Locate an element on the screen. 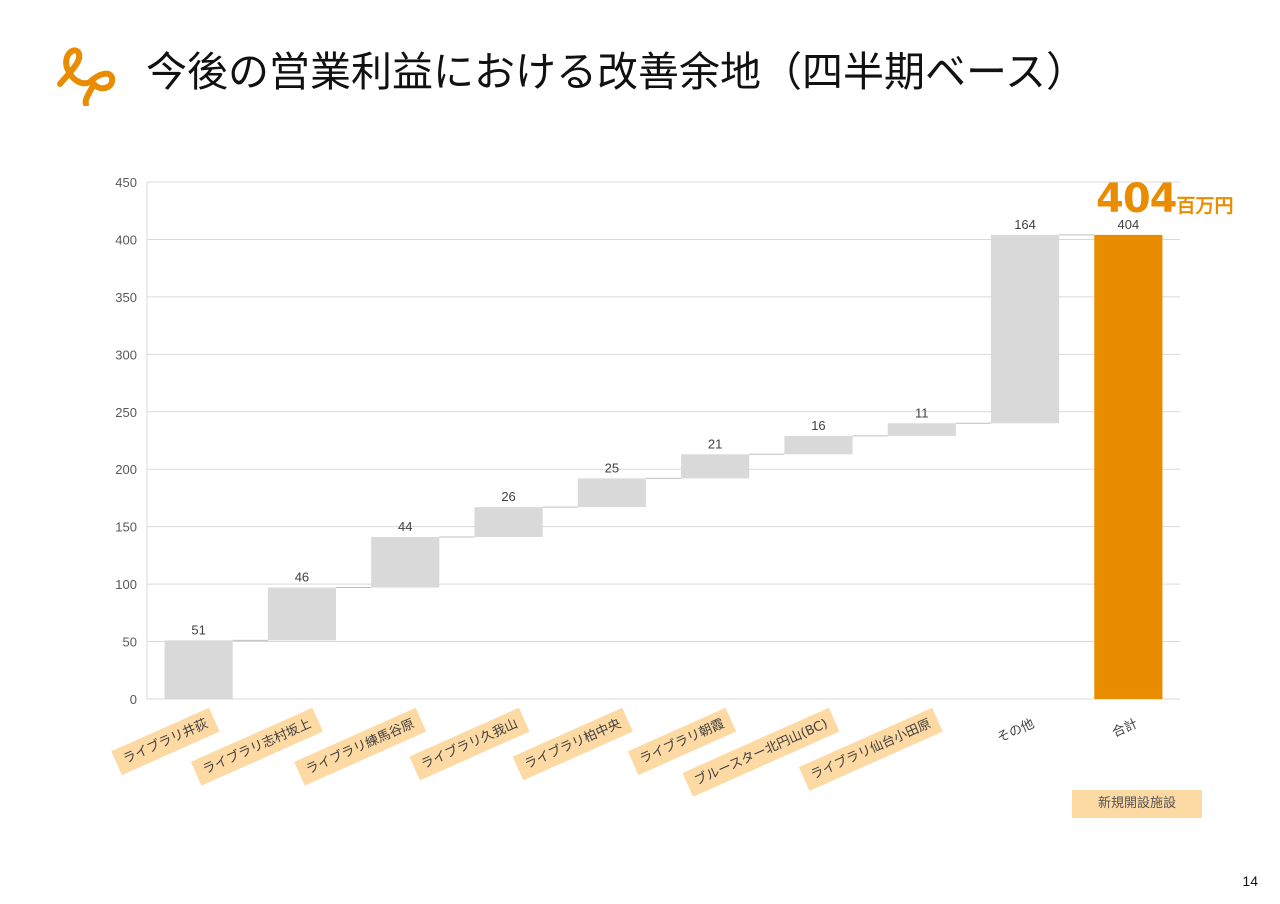 The image size is (1280, 904). x-tick-label: 合計 is located at coordinates (1125, 728).